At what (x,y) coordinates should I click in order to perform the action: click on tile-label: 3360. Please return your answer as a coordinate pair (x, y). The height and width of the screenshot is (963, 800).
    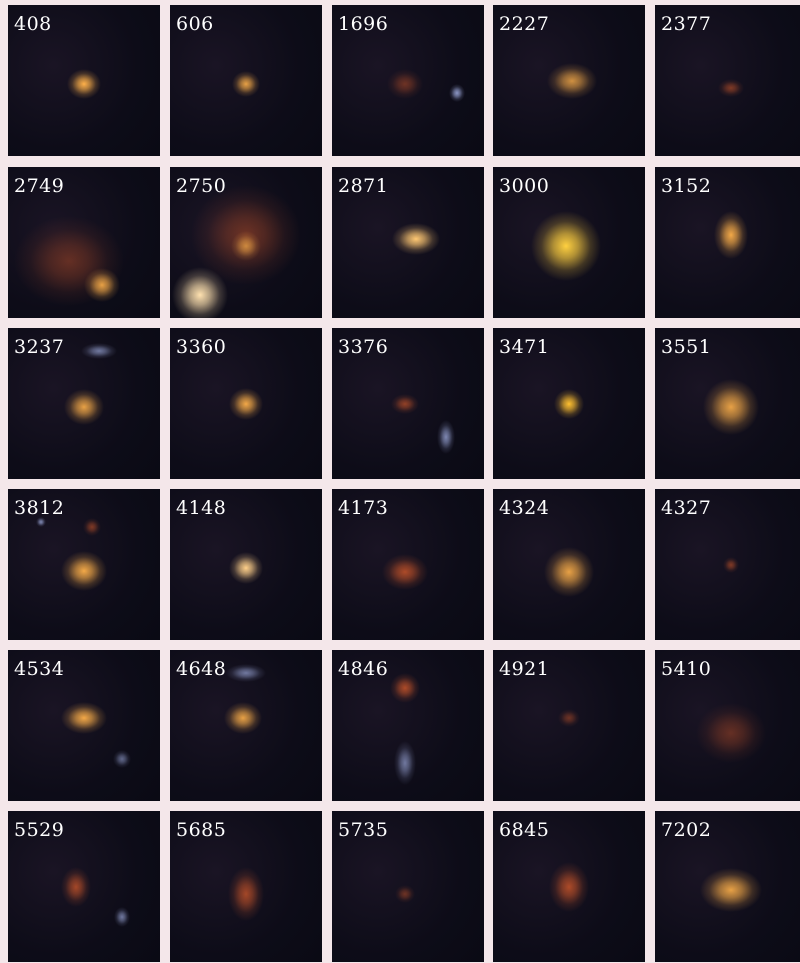
    Looking at the image, I should click on (201, 347).